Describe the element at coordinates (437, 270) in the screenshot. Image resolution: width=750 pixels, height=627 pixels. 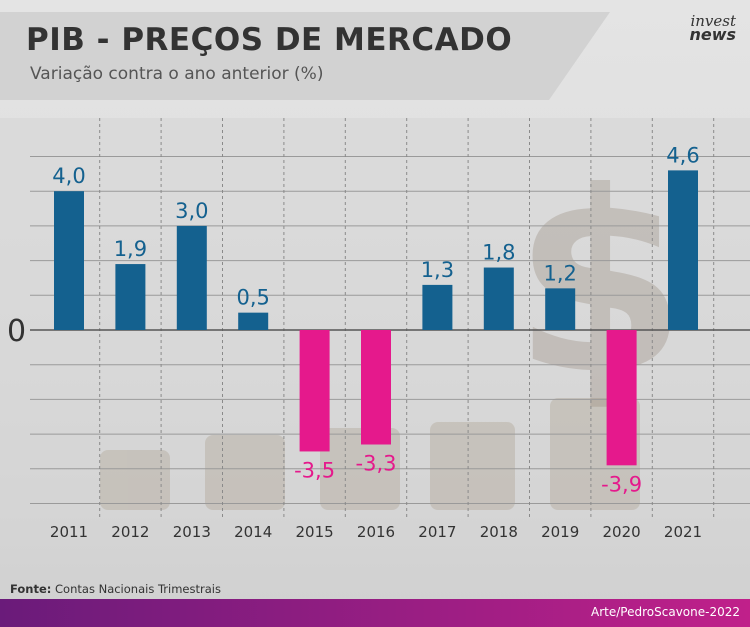
I see `data-label: 1,3` at that location.